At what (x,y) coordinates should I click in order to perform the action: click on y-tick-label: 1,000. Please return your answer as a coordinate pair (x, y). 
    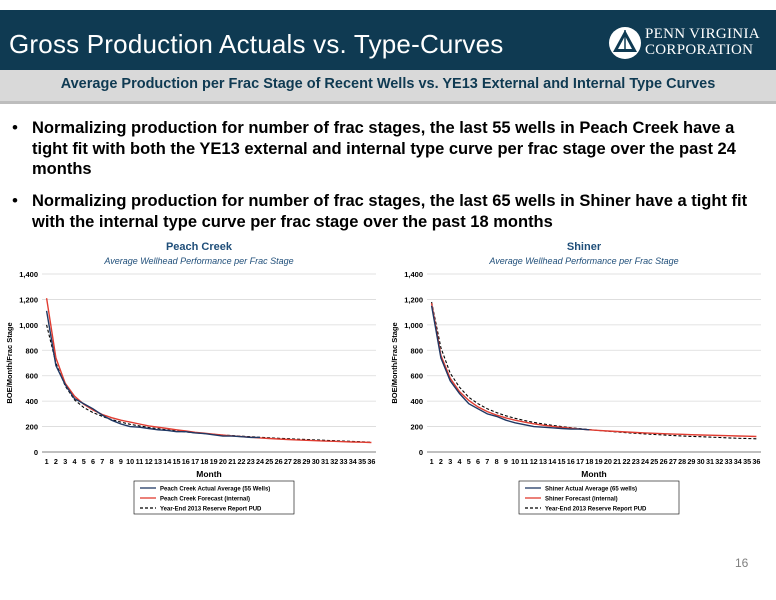
    Looking at the image, I should click on (413, 325).